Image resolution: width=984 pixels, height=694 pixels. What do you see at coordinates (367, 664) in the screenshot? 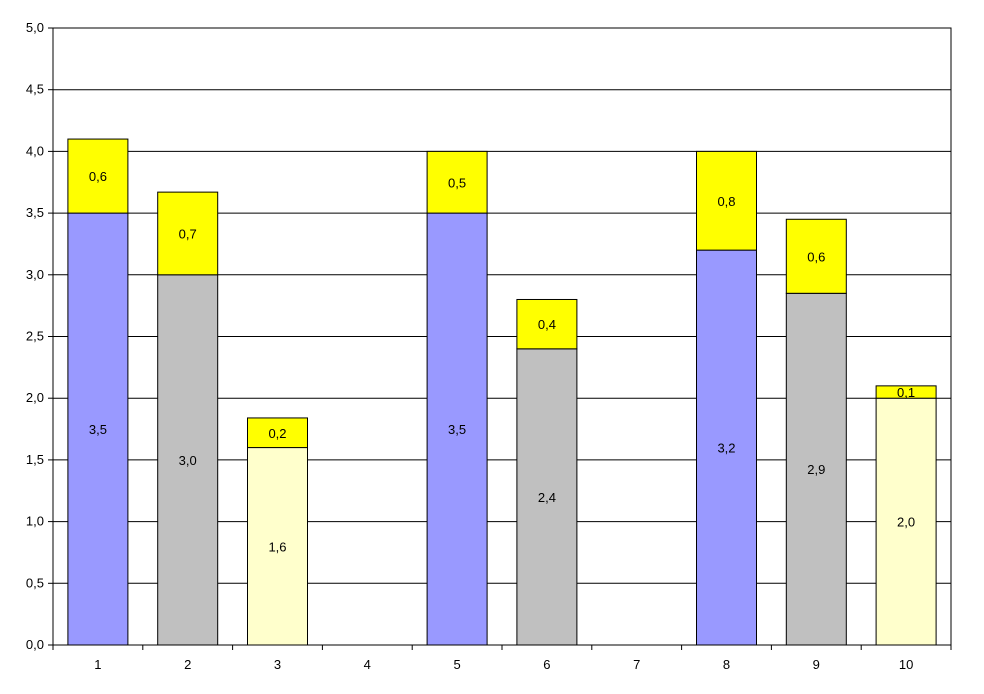
I see `x-tick-label: 4` at bounding box center [367, 664].